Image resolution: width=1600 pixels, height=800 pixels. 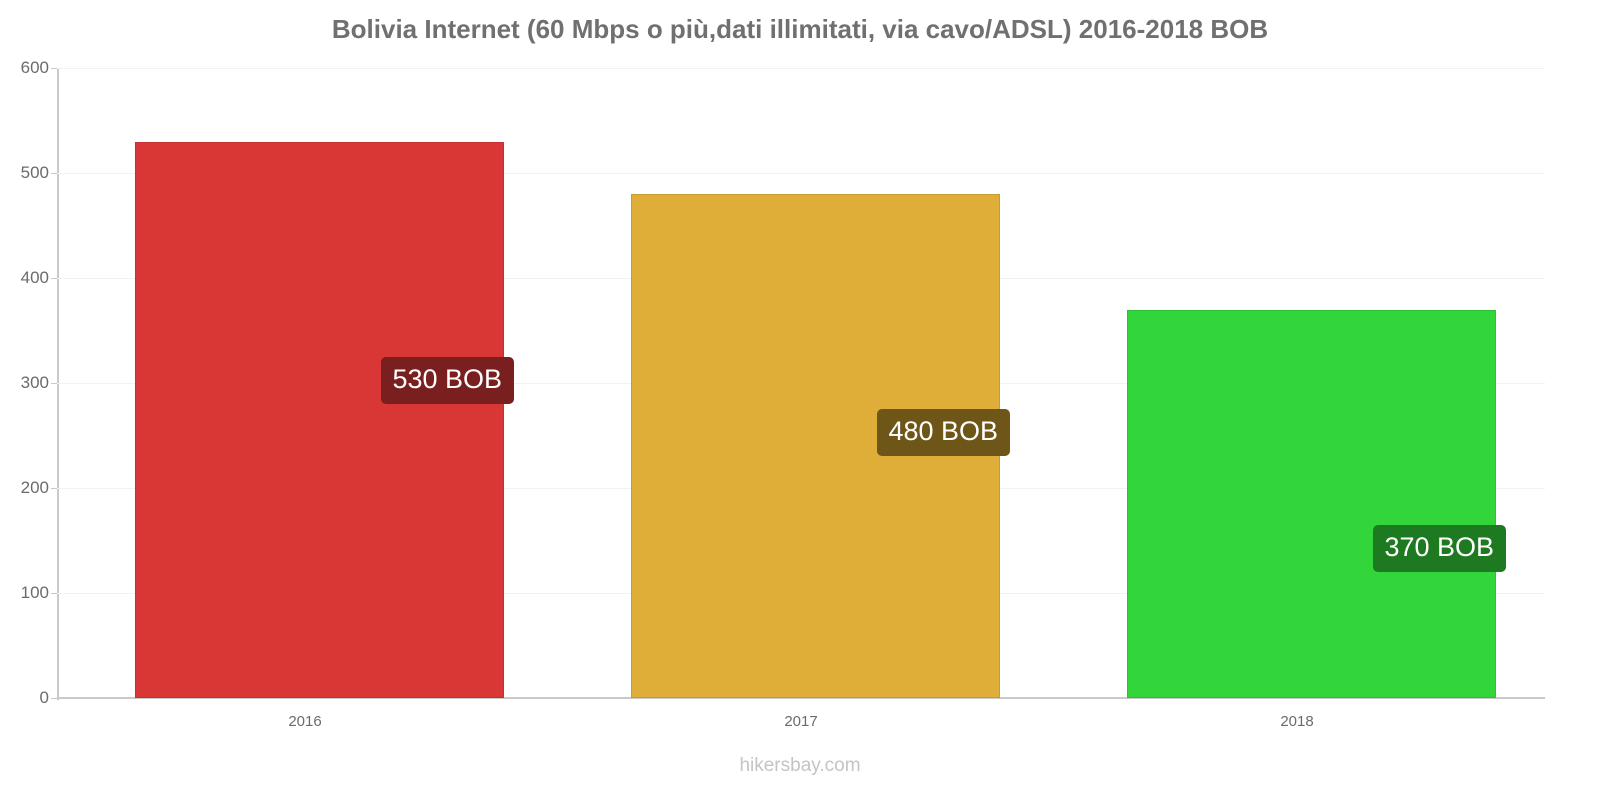 What do you see at coordinates (801, 721) in the screenshot?
I see `x-axis-tick-label-2017: 2017` at bounding box center [801, 721].